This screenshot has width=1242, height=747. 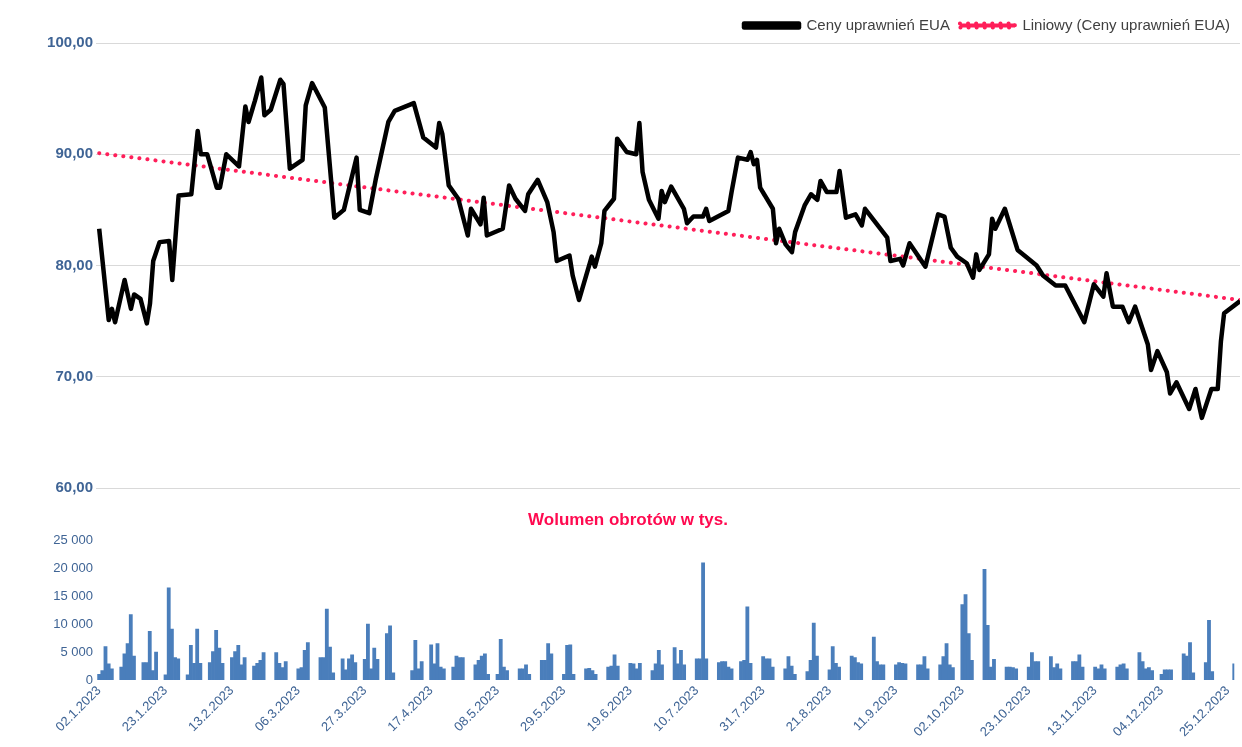 What do you see at coordinates (73, 567) in the screenshot?
I see `y-tick-label: 20 000` at bounding box center [73, 567].